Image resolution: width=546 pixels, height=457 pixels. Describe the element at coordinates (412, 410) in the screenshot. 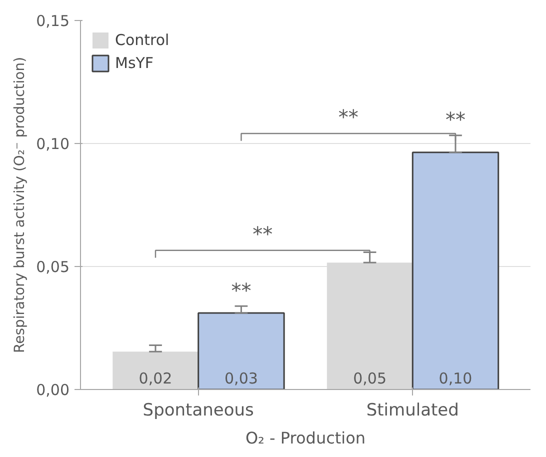

I see `x-tick-label: Stimulated` at that location.